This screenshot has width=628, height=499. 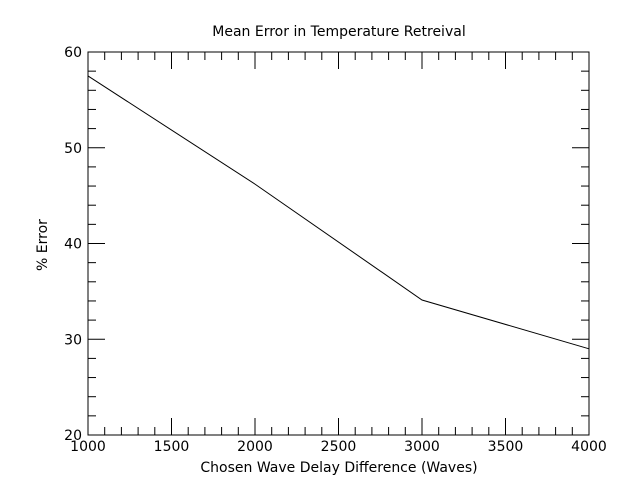 I want to click on y-tick-label: 50, so click(x=73, y=149).